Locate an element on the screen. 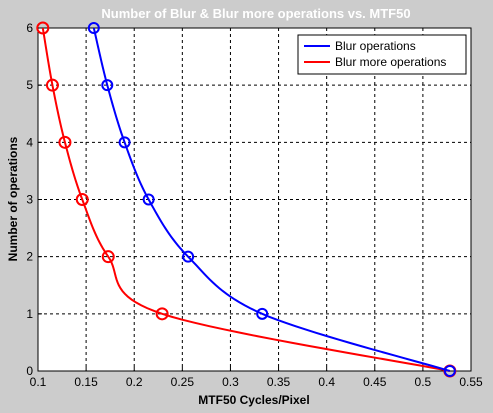 The height and width of the screenshot is (413, 493). y-tick-label: 5 is located at coordinates (29, 85).